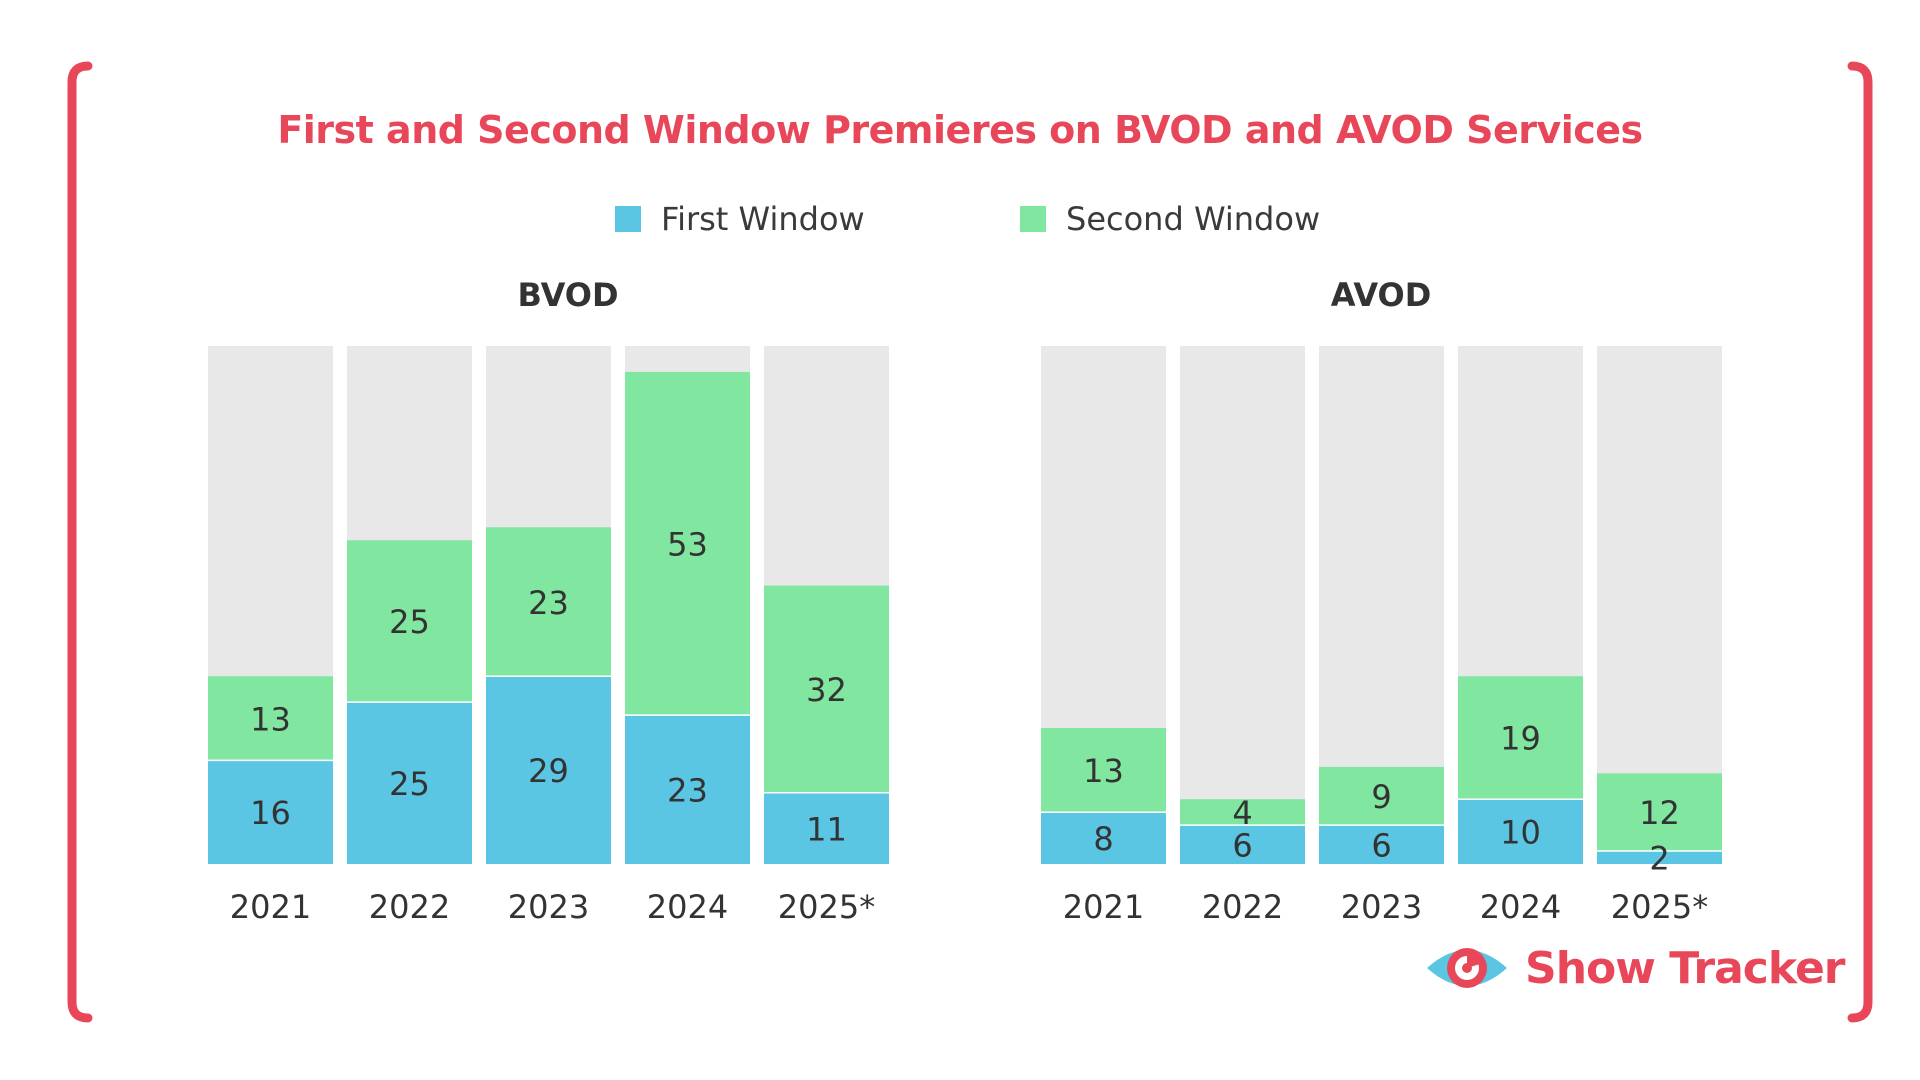 The image size is (1920, 1080). Describe the element at coordinates (1860, 542) in the screenshot. I see `right-bracket` at that location.